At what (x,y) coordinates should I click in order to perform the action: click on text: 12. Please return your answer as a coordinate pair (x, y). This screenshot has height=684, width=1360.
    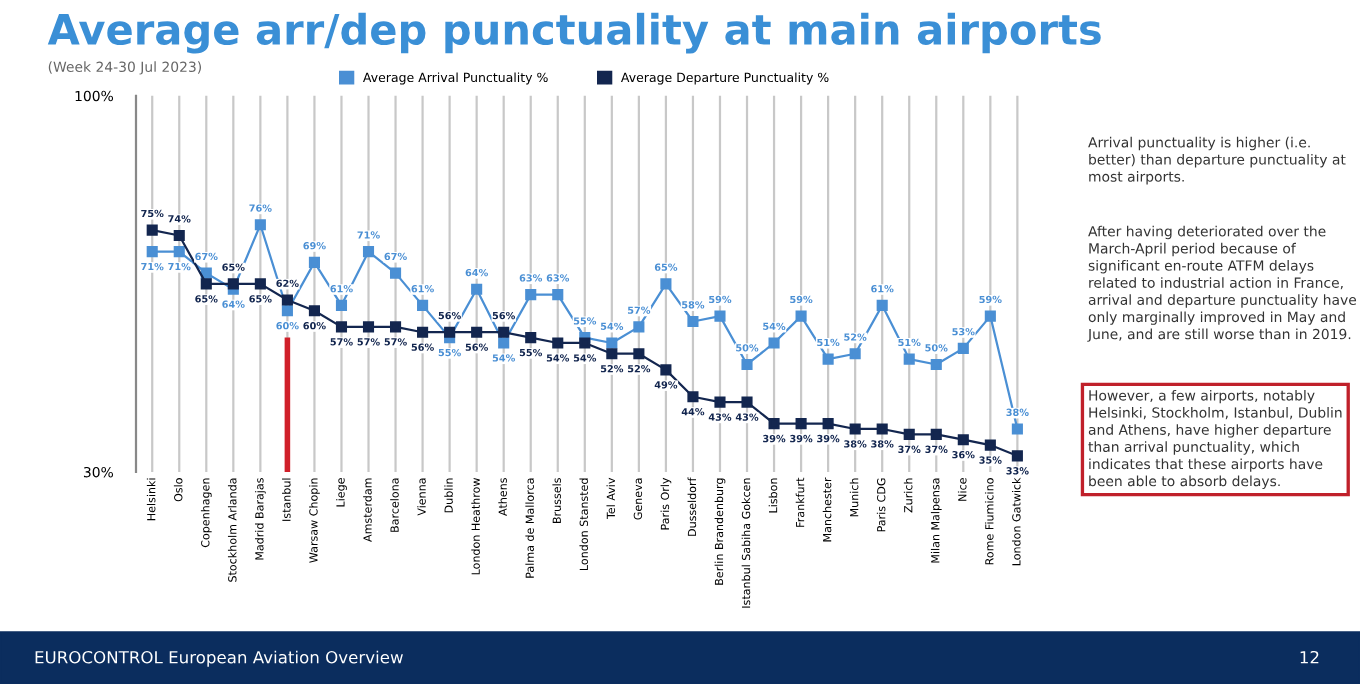
    Looking at the image, I should click on (1309, 657).